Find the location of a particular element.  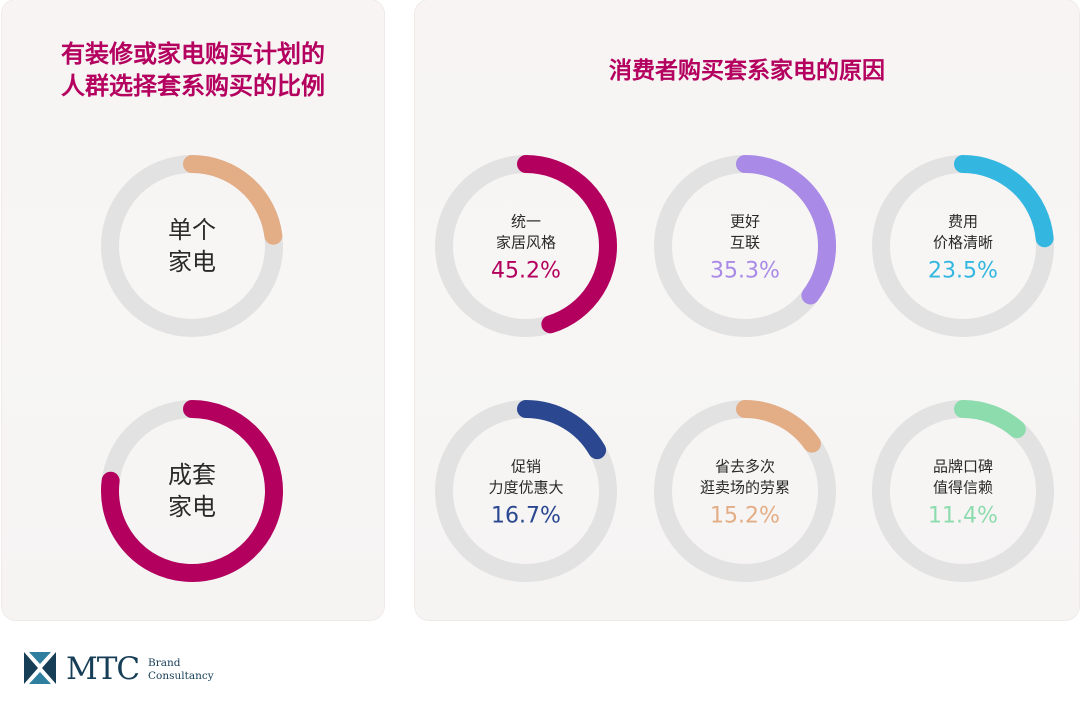

reason-label-clear-pricing: 费用 价格清晰 23.5% is located at coordinates (963, 249).